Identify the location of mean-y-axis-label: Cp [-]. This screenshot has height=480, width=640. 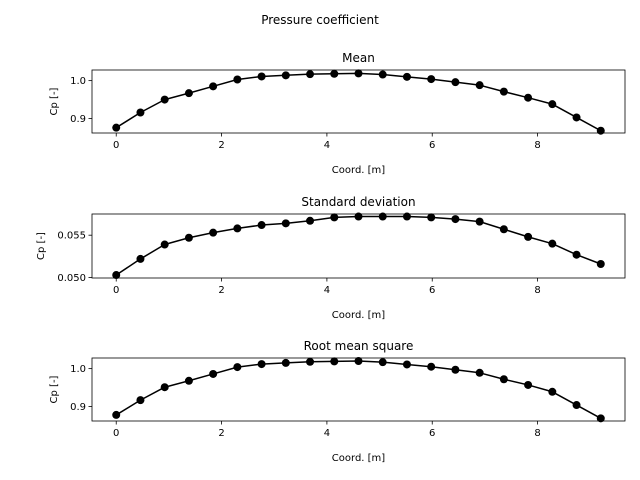
(54, 101).